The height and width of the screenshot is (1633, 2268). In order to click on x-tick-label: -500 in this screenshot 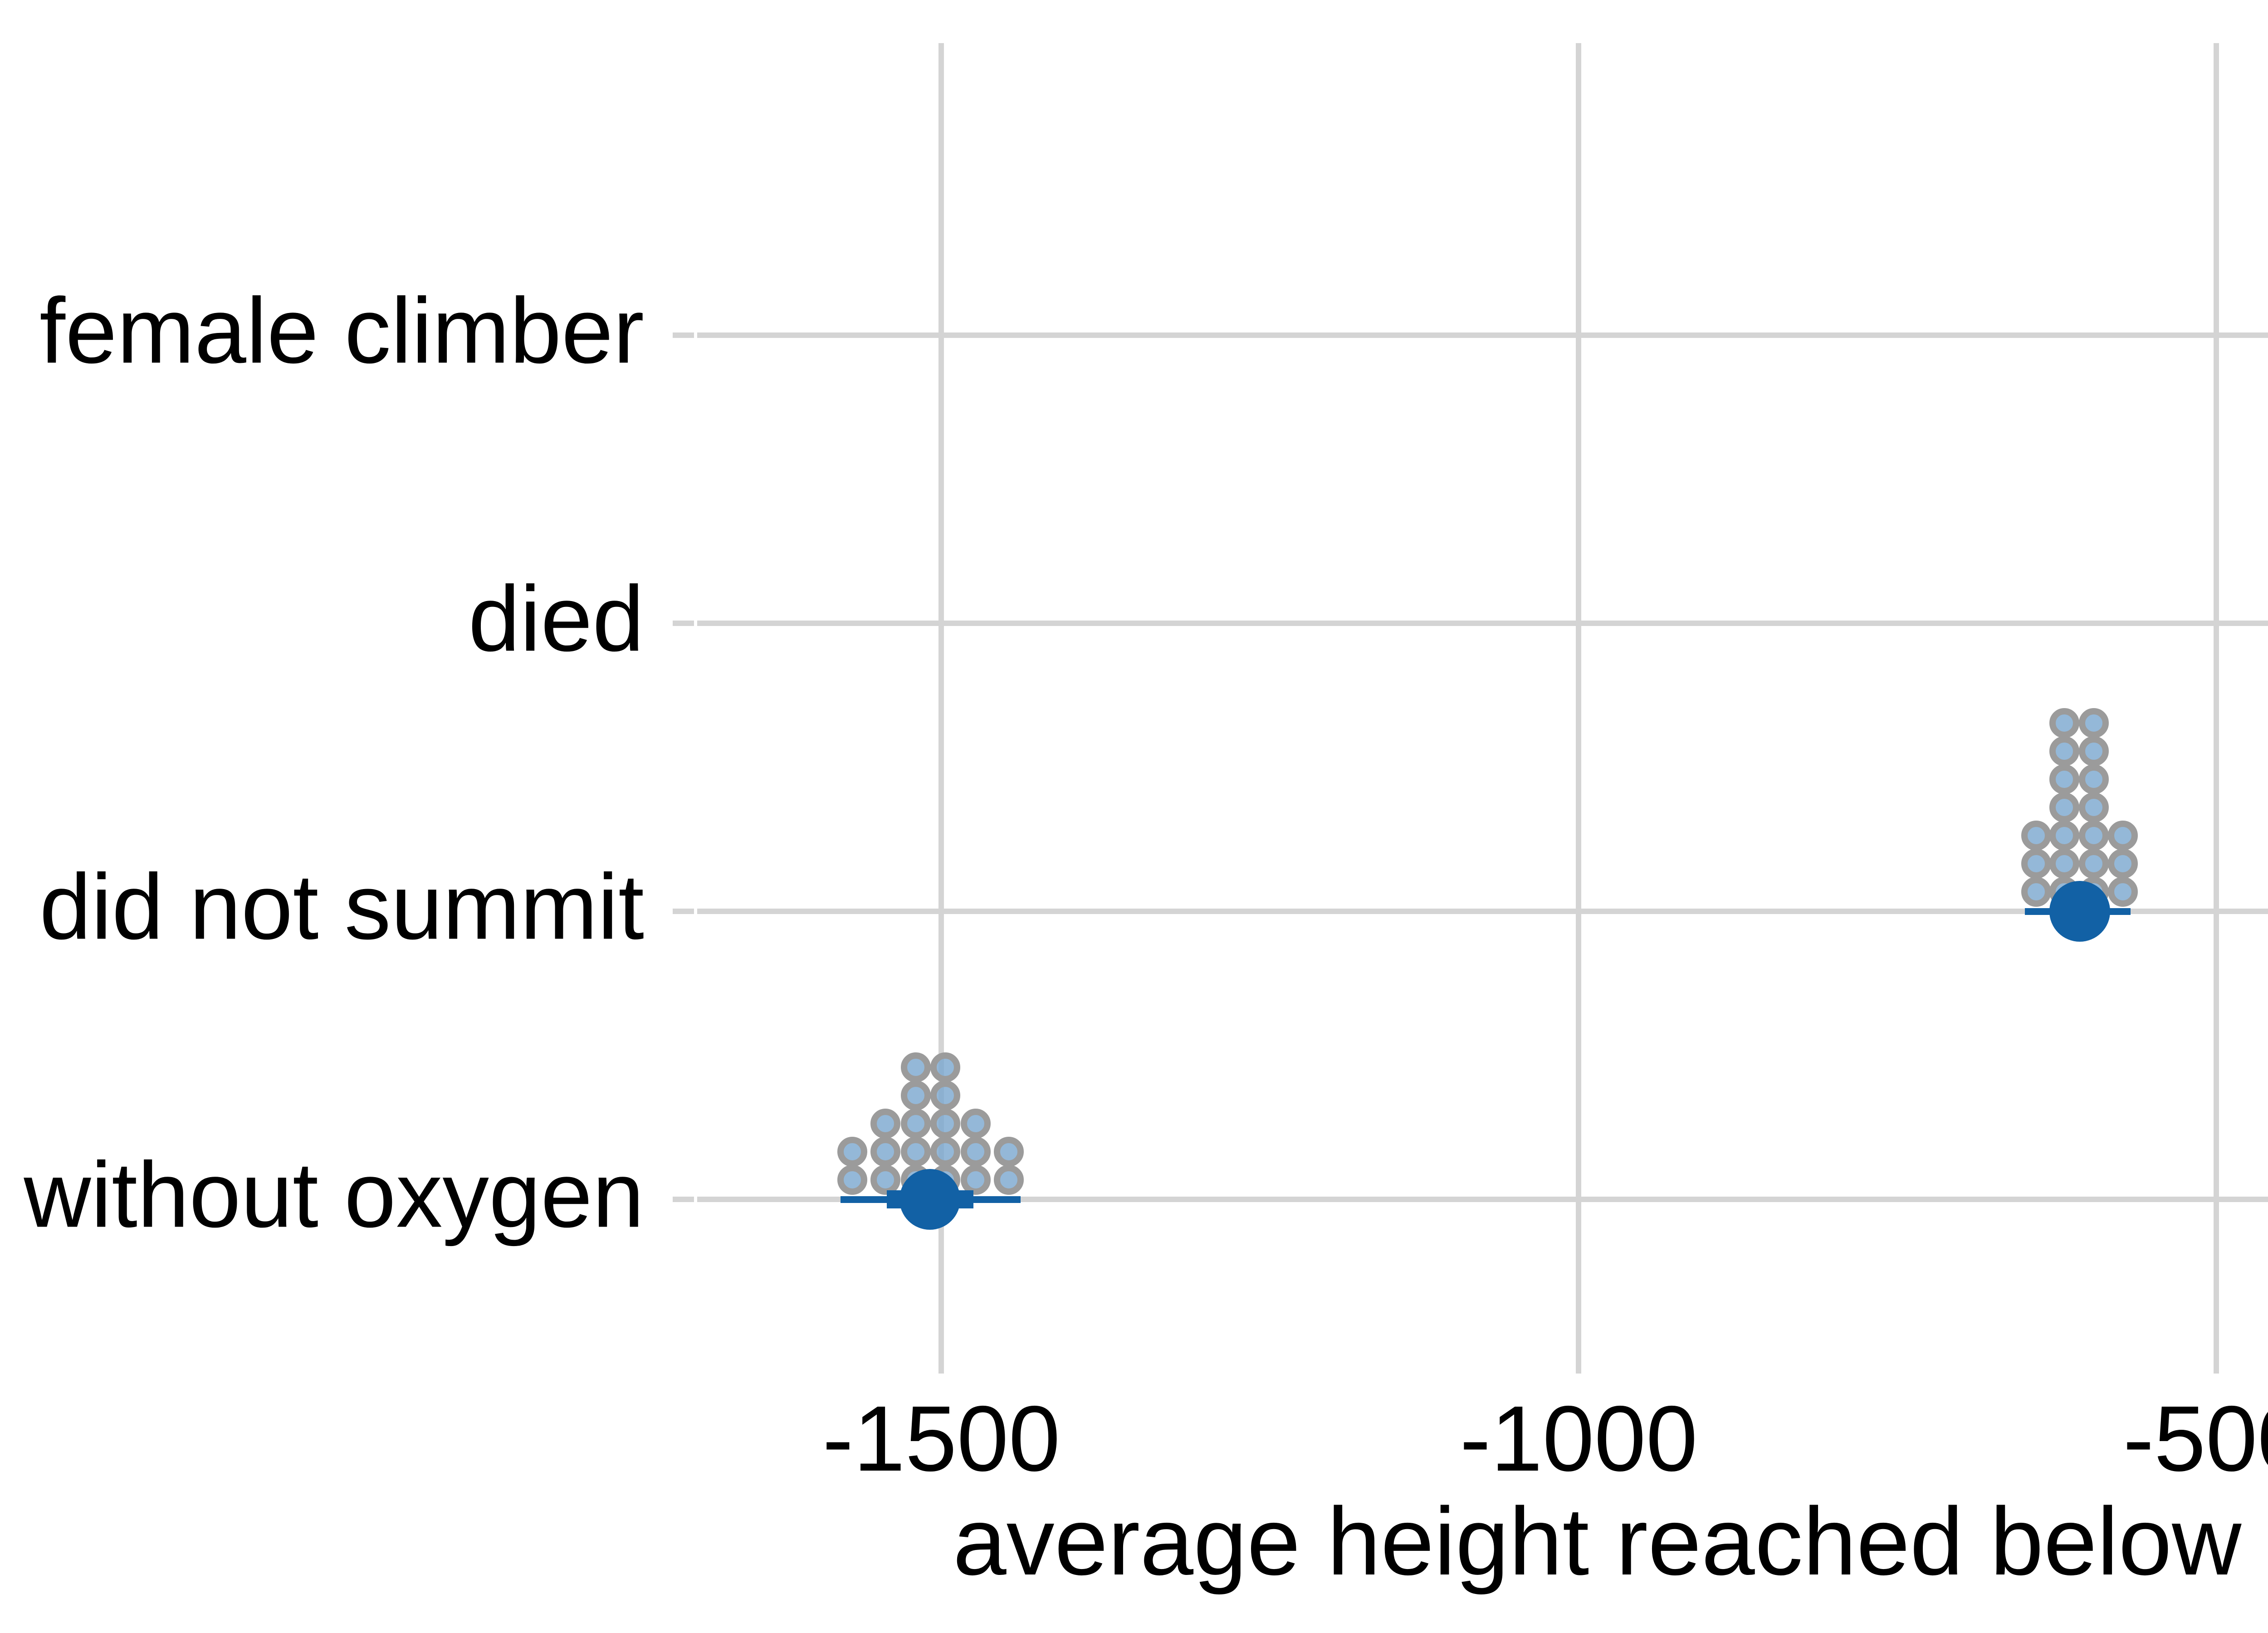, I will do `click(2196, 1439)`.